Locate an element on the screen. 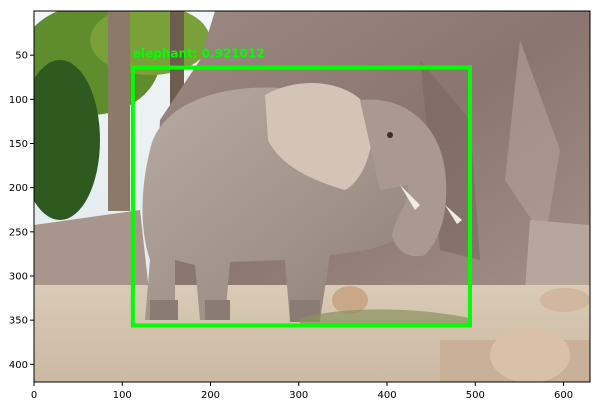  y-tick-label: 350 is located at coordinates (18, 321).